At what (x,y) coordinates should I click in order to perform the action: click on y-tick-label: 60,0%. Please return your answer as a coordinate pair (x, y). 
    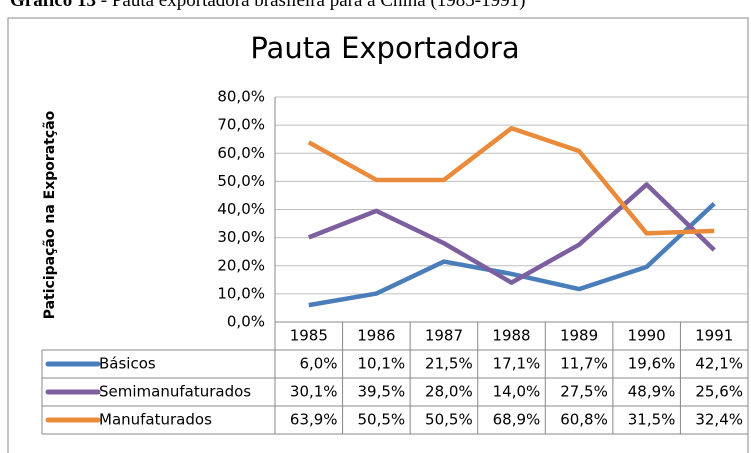
    Looking at the image, I should click on (241, 153).